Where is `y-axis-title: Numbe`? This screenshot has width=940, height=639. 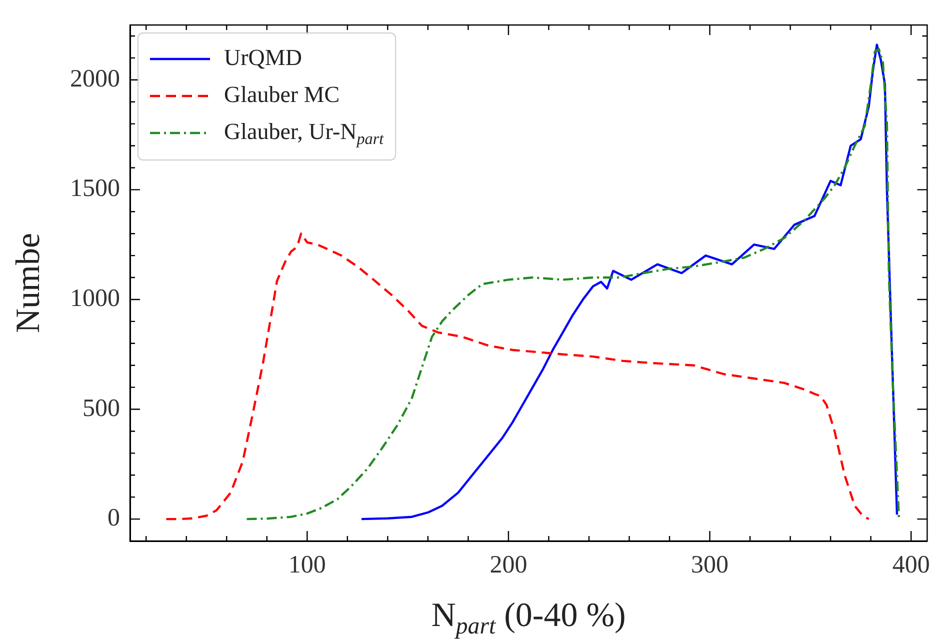 y-axis-title: Numbe is located at coordinates (28, 283).